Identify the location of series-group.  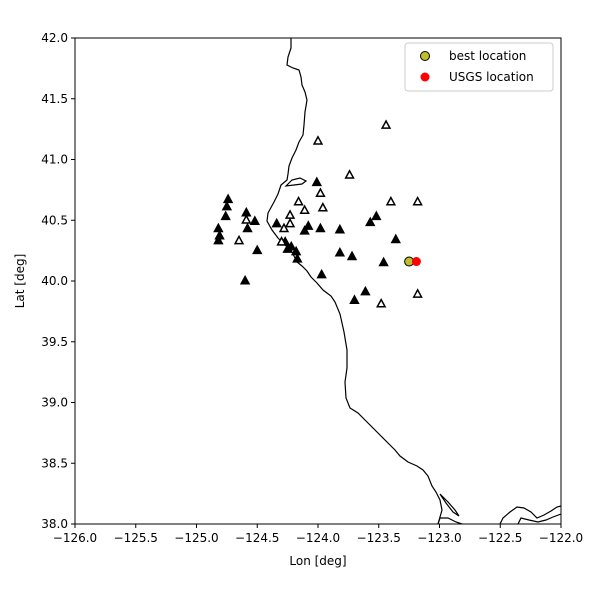
(412, 261).